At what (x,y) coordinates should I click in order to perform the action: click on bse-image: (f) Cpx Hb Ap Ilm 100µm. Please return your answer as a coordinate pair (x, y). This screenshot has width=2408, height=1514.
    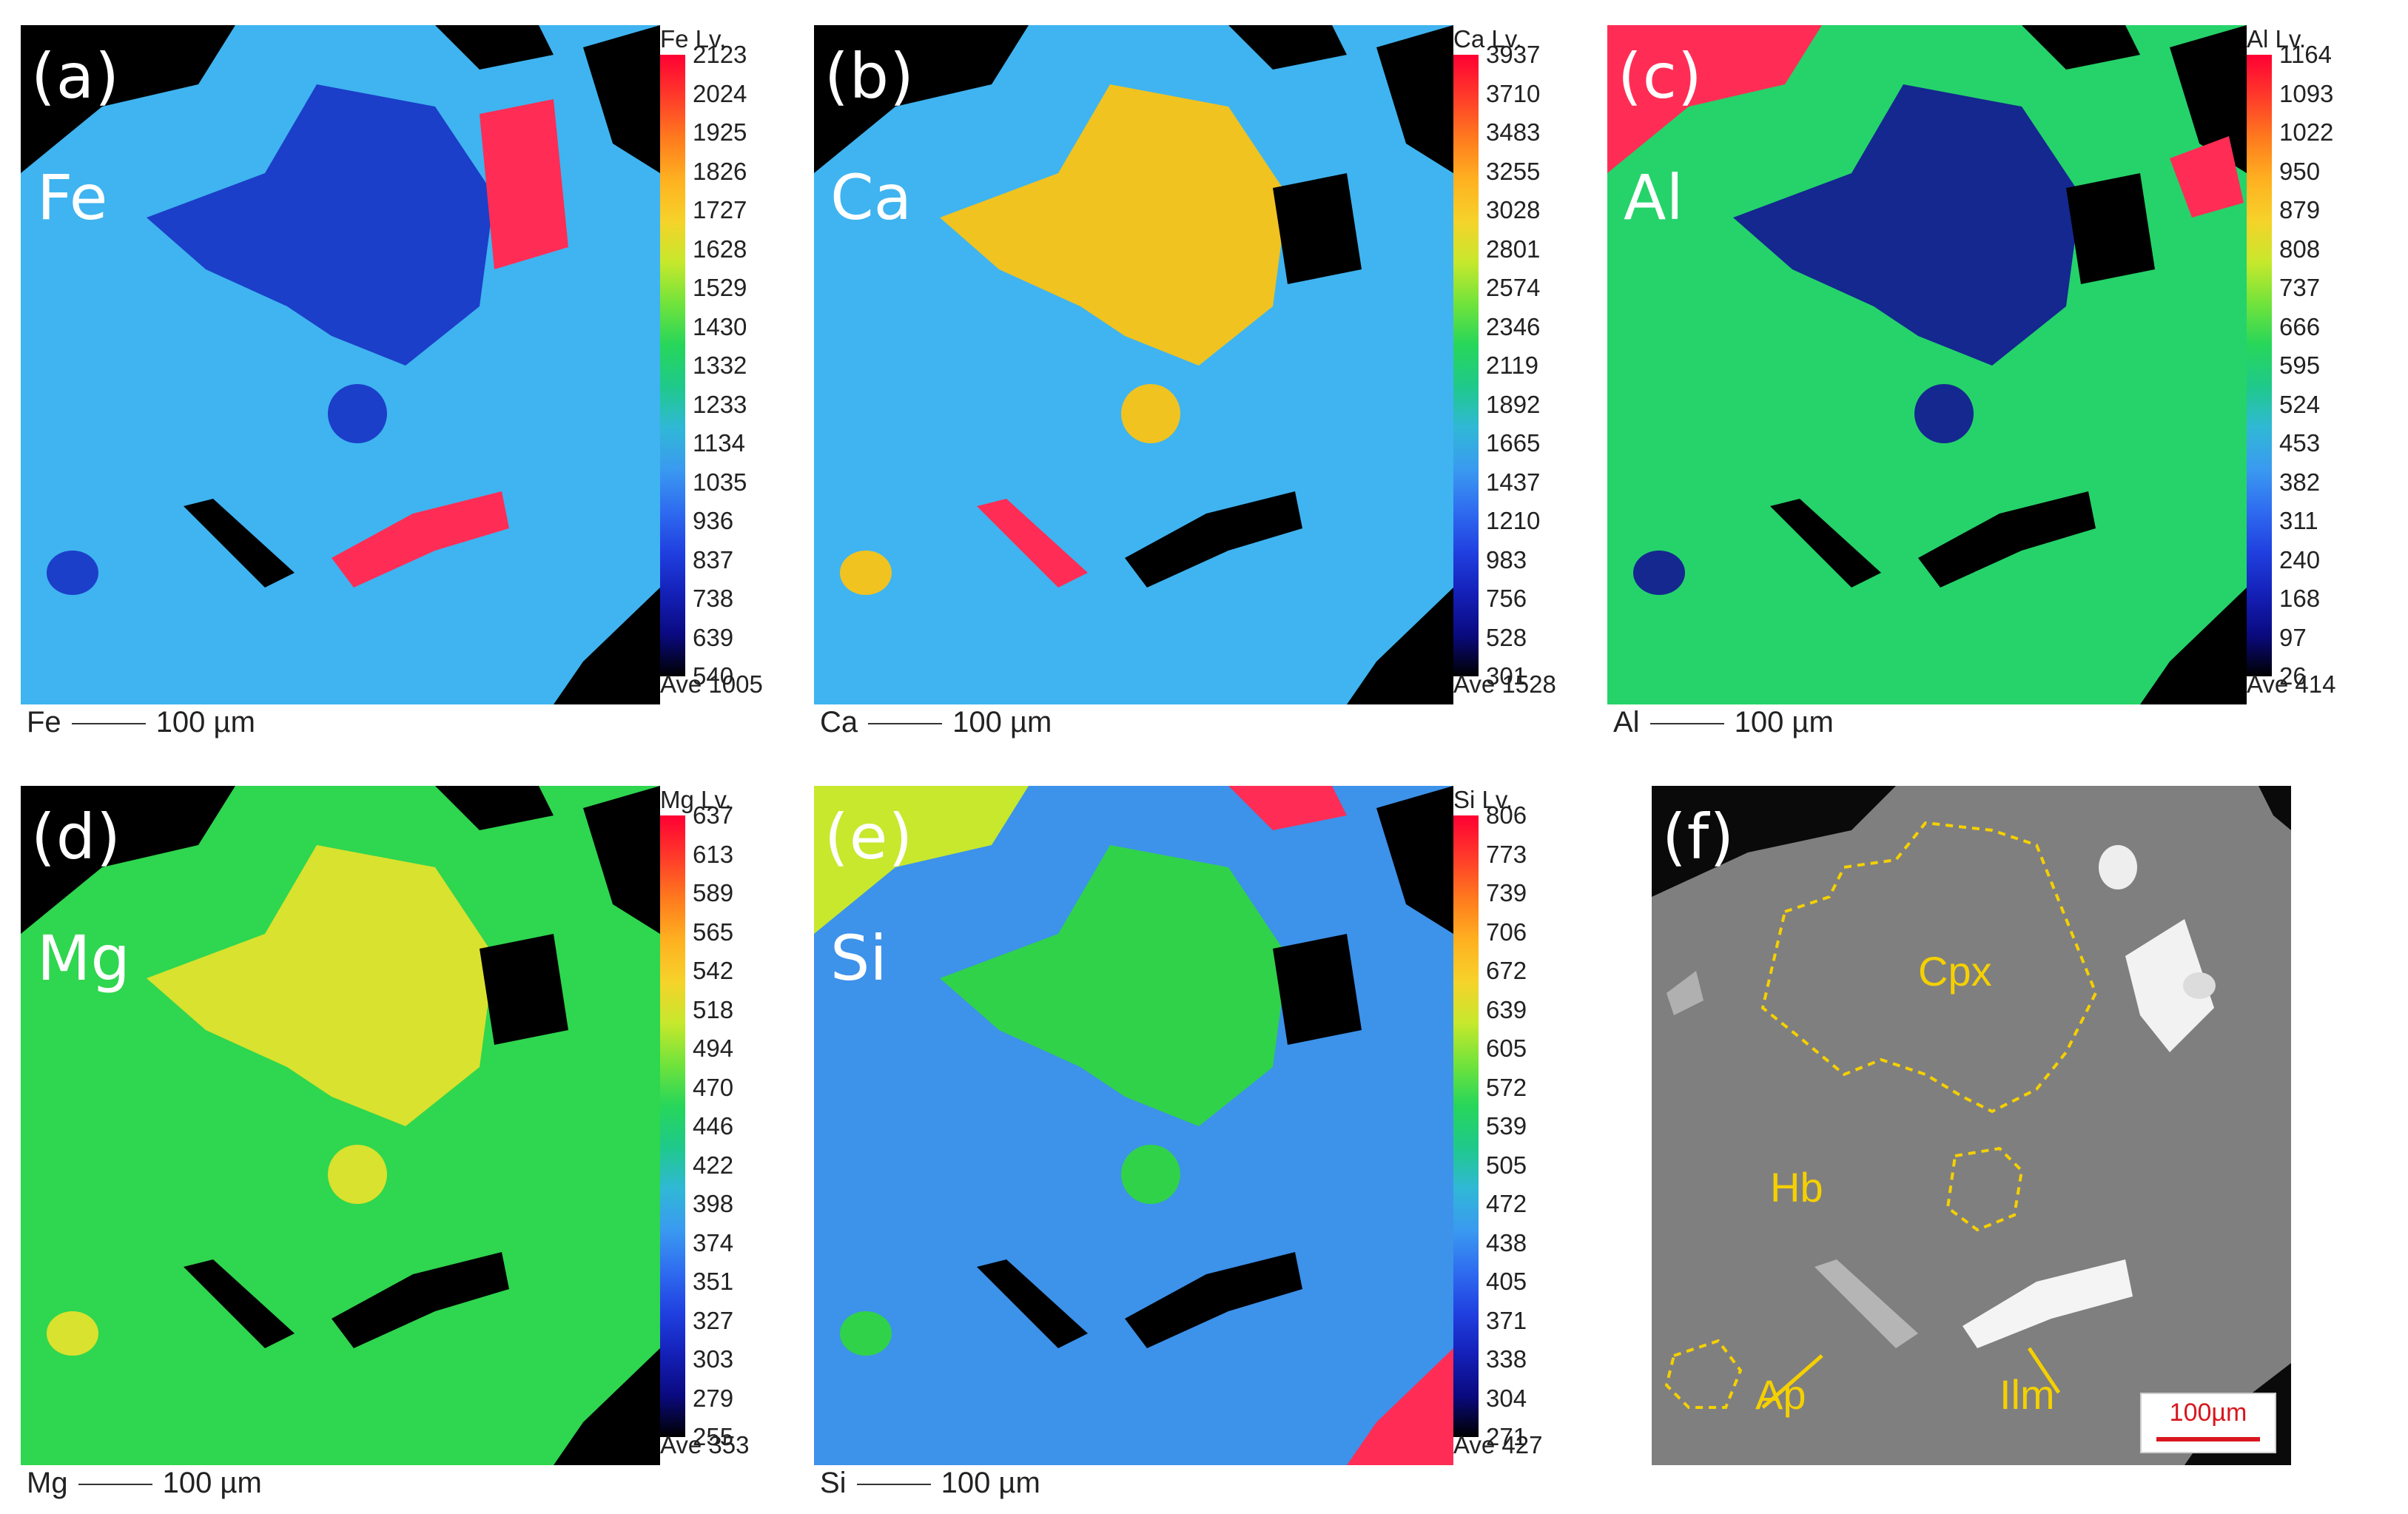
    Looking at the image, I should click on (1971, 1125).